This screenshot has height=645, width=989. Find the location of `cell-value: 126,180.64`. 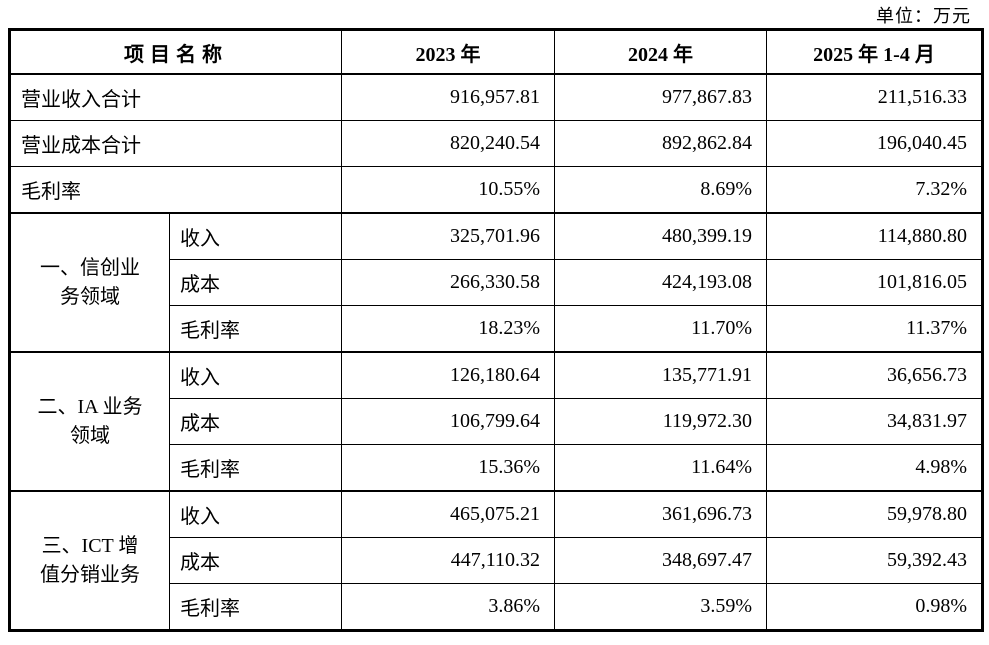

cell-value: 126,180.64 is located at coordinates (448, 375).